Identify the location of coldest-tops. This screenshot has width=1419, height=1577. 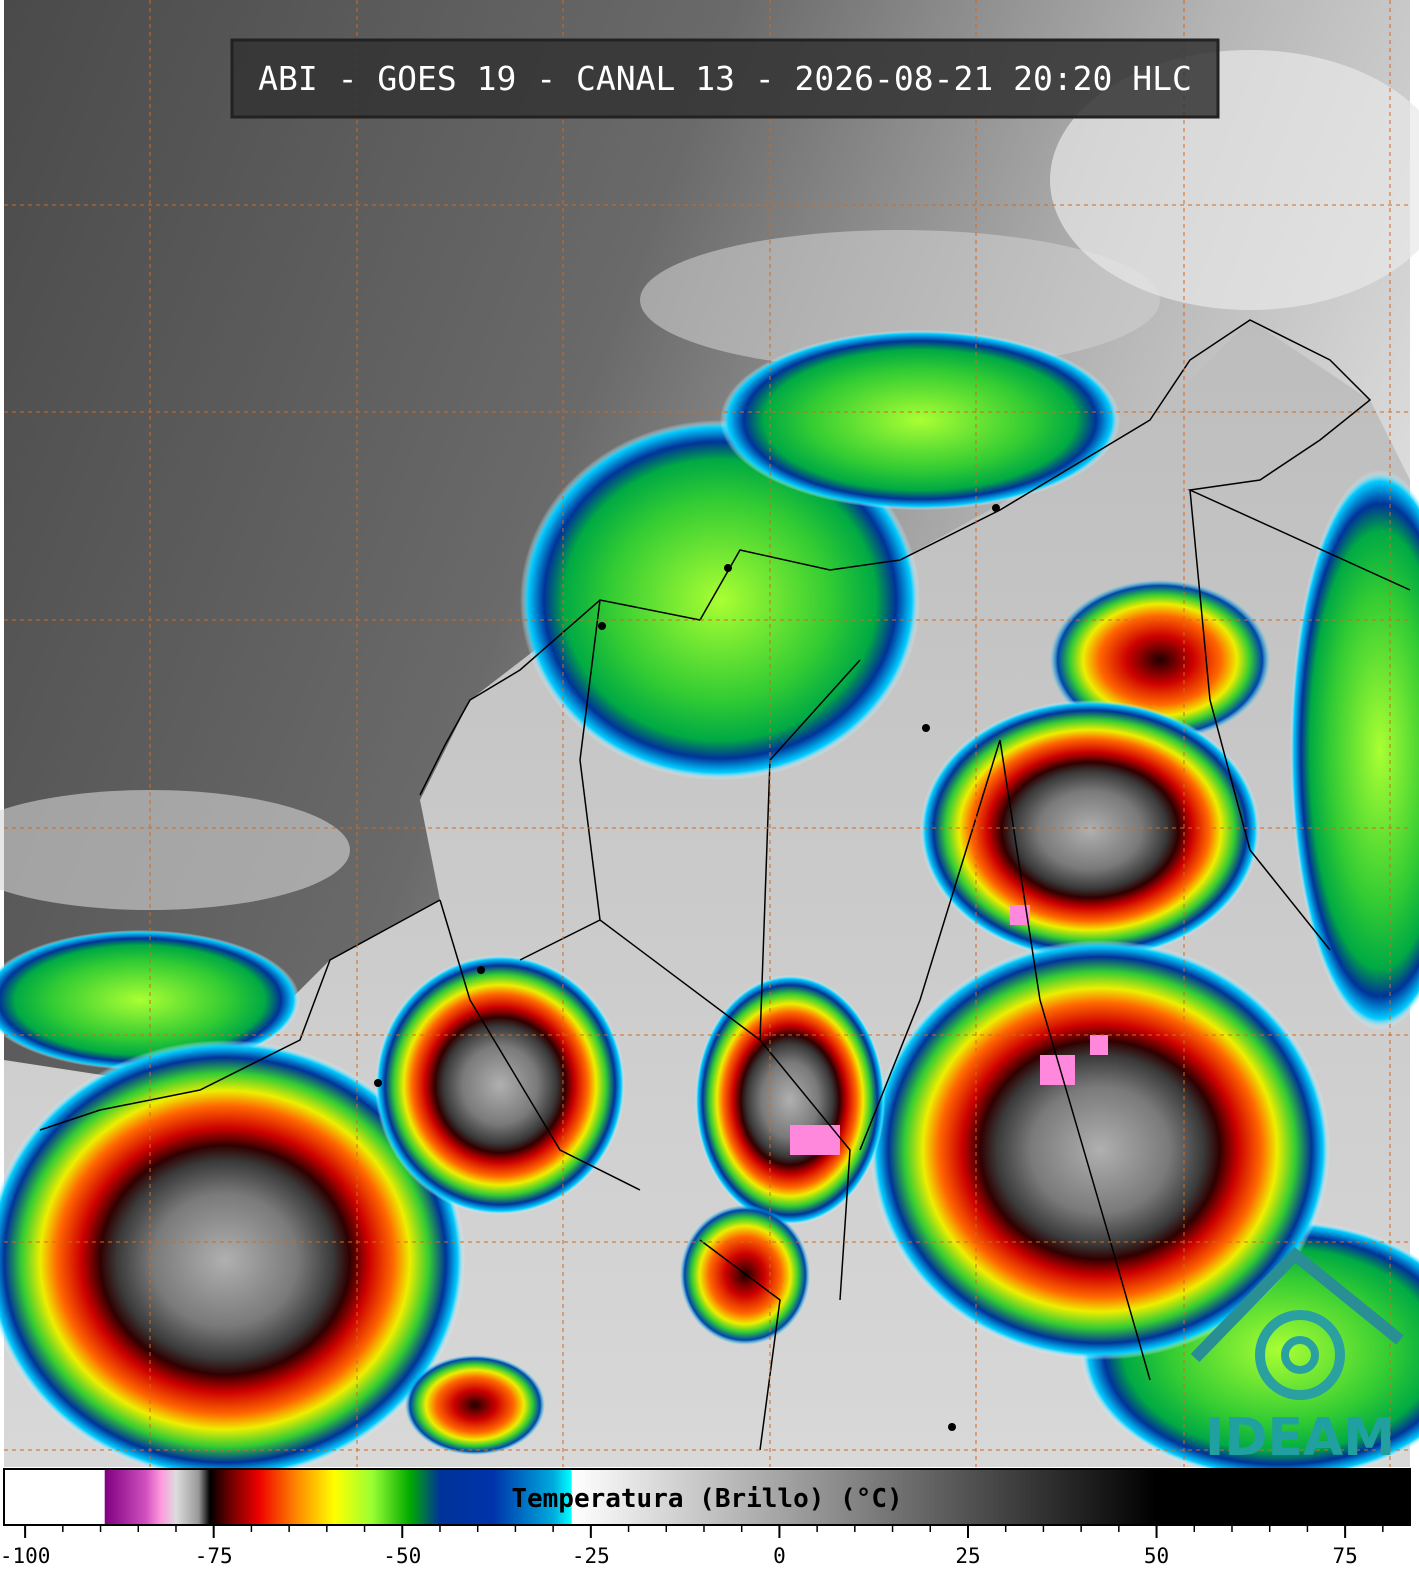
(949, 1030).